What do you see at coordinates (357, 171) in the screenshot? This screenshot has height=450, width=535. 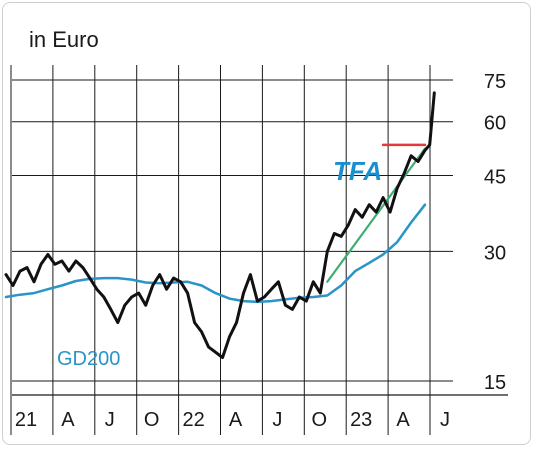 I see `trend-label: TFA` at bounding box center [357, 171].